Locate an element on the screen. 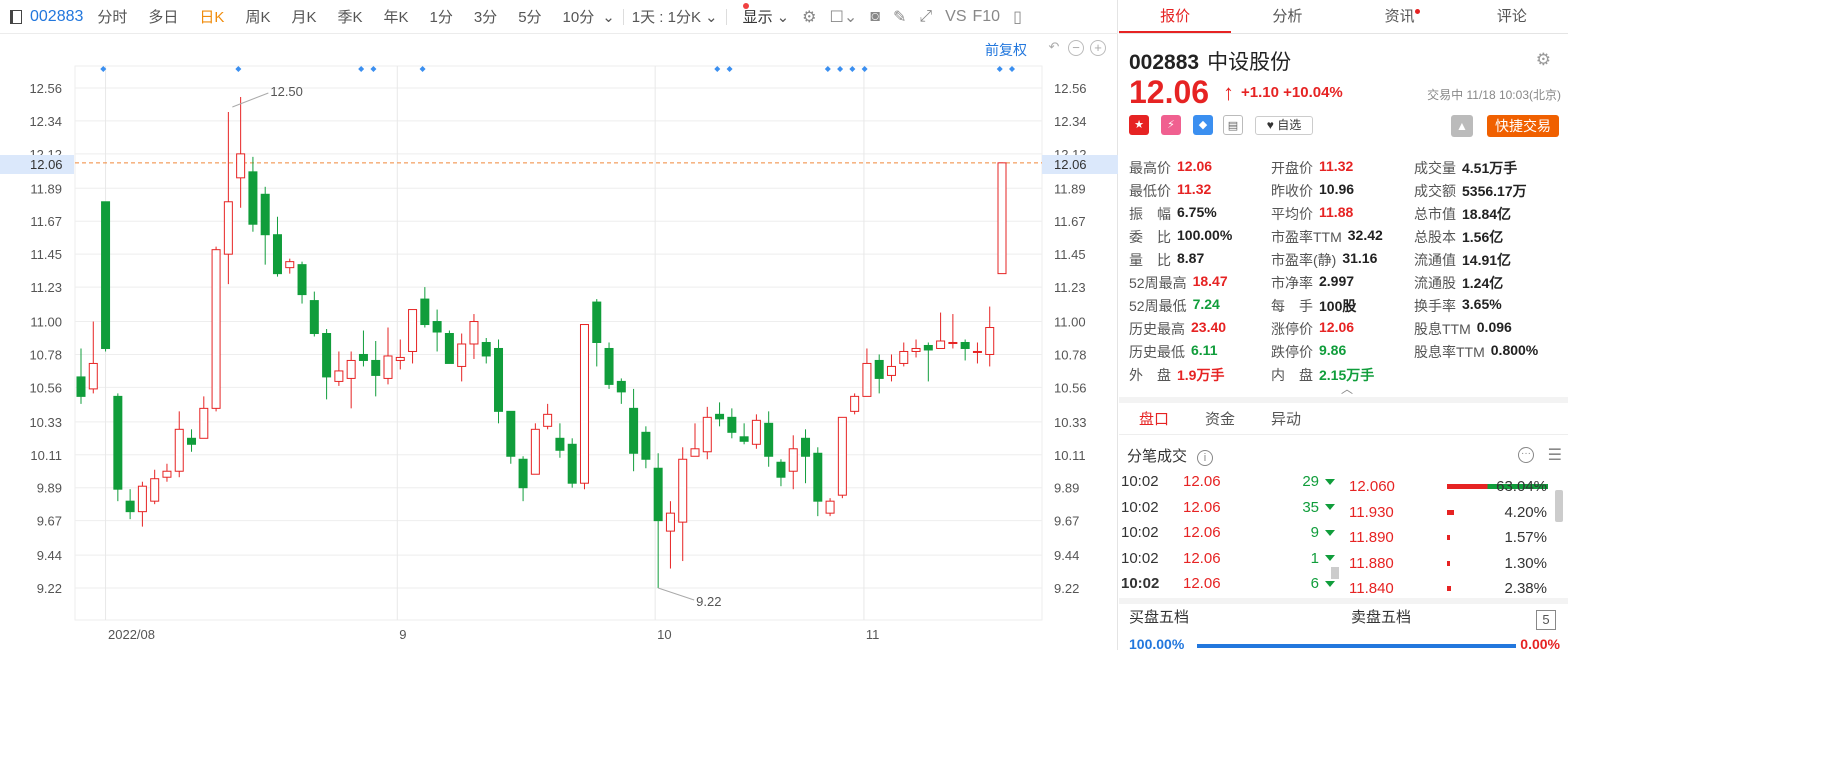 The height and width of the screenshot is (761, 1836). quote-cell: 流通值 14.91亿 is located at coordinates (1491, 260).